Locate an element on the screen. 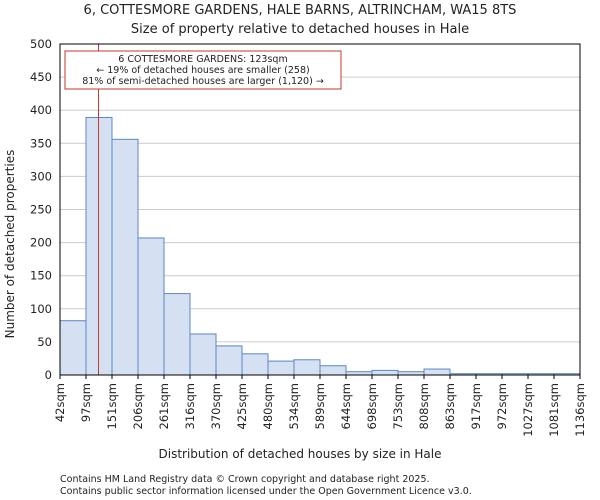  x-tick-label: 425sqm is located at coordinates (242, 406).